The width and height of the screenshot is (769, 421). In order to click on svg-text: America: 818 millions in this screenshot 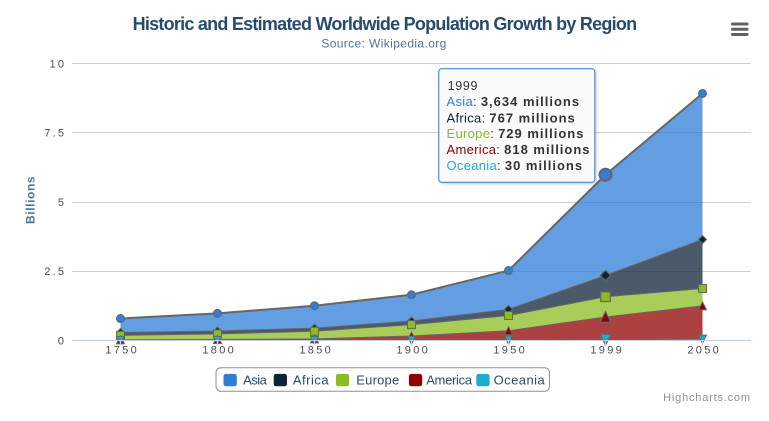, I will do `click(519, 149)`.